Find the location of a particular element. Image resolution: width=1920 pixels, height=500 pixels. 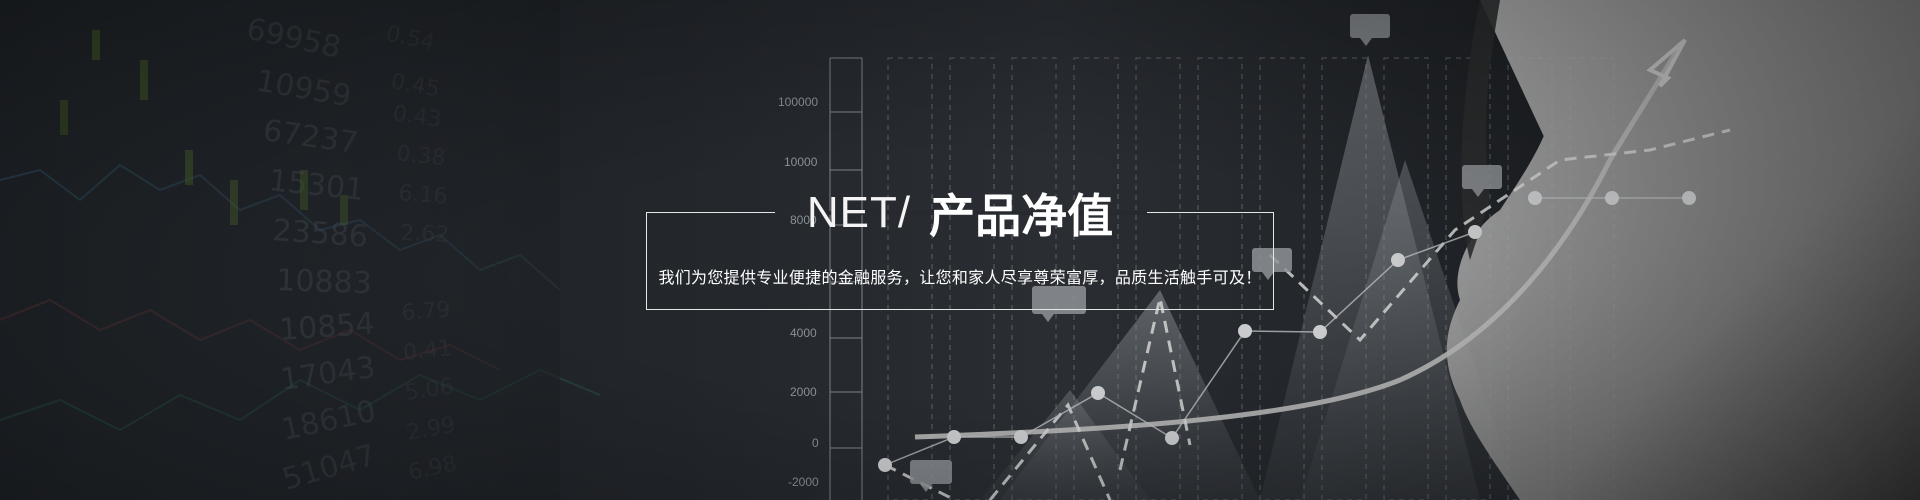

title-chinese: 产品净值 is located at coordinates (1021, 216).